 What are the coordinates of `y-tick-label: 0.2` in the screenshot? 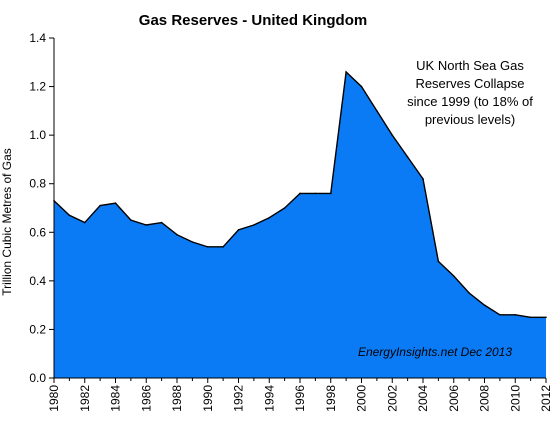 It's located at (37, 329).